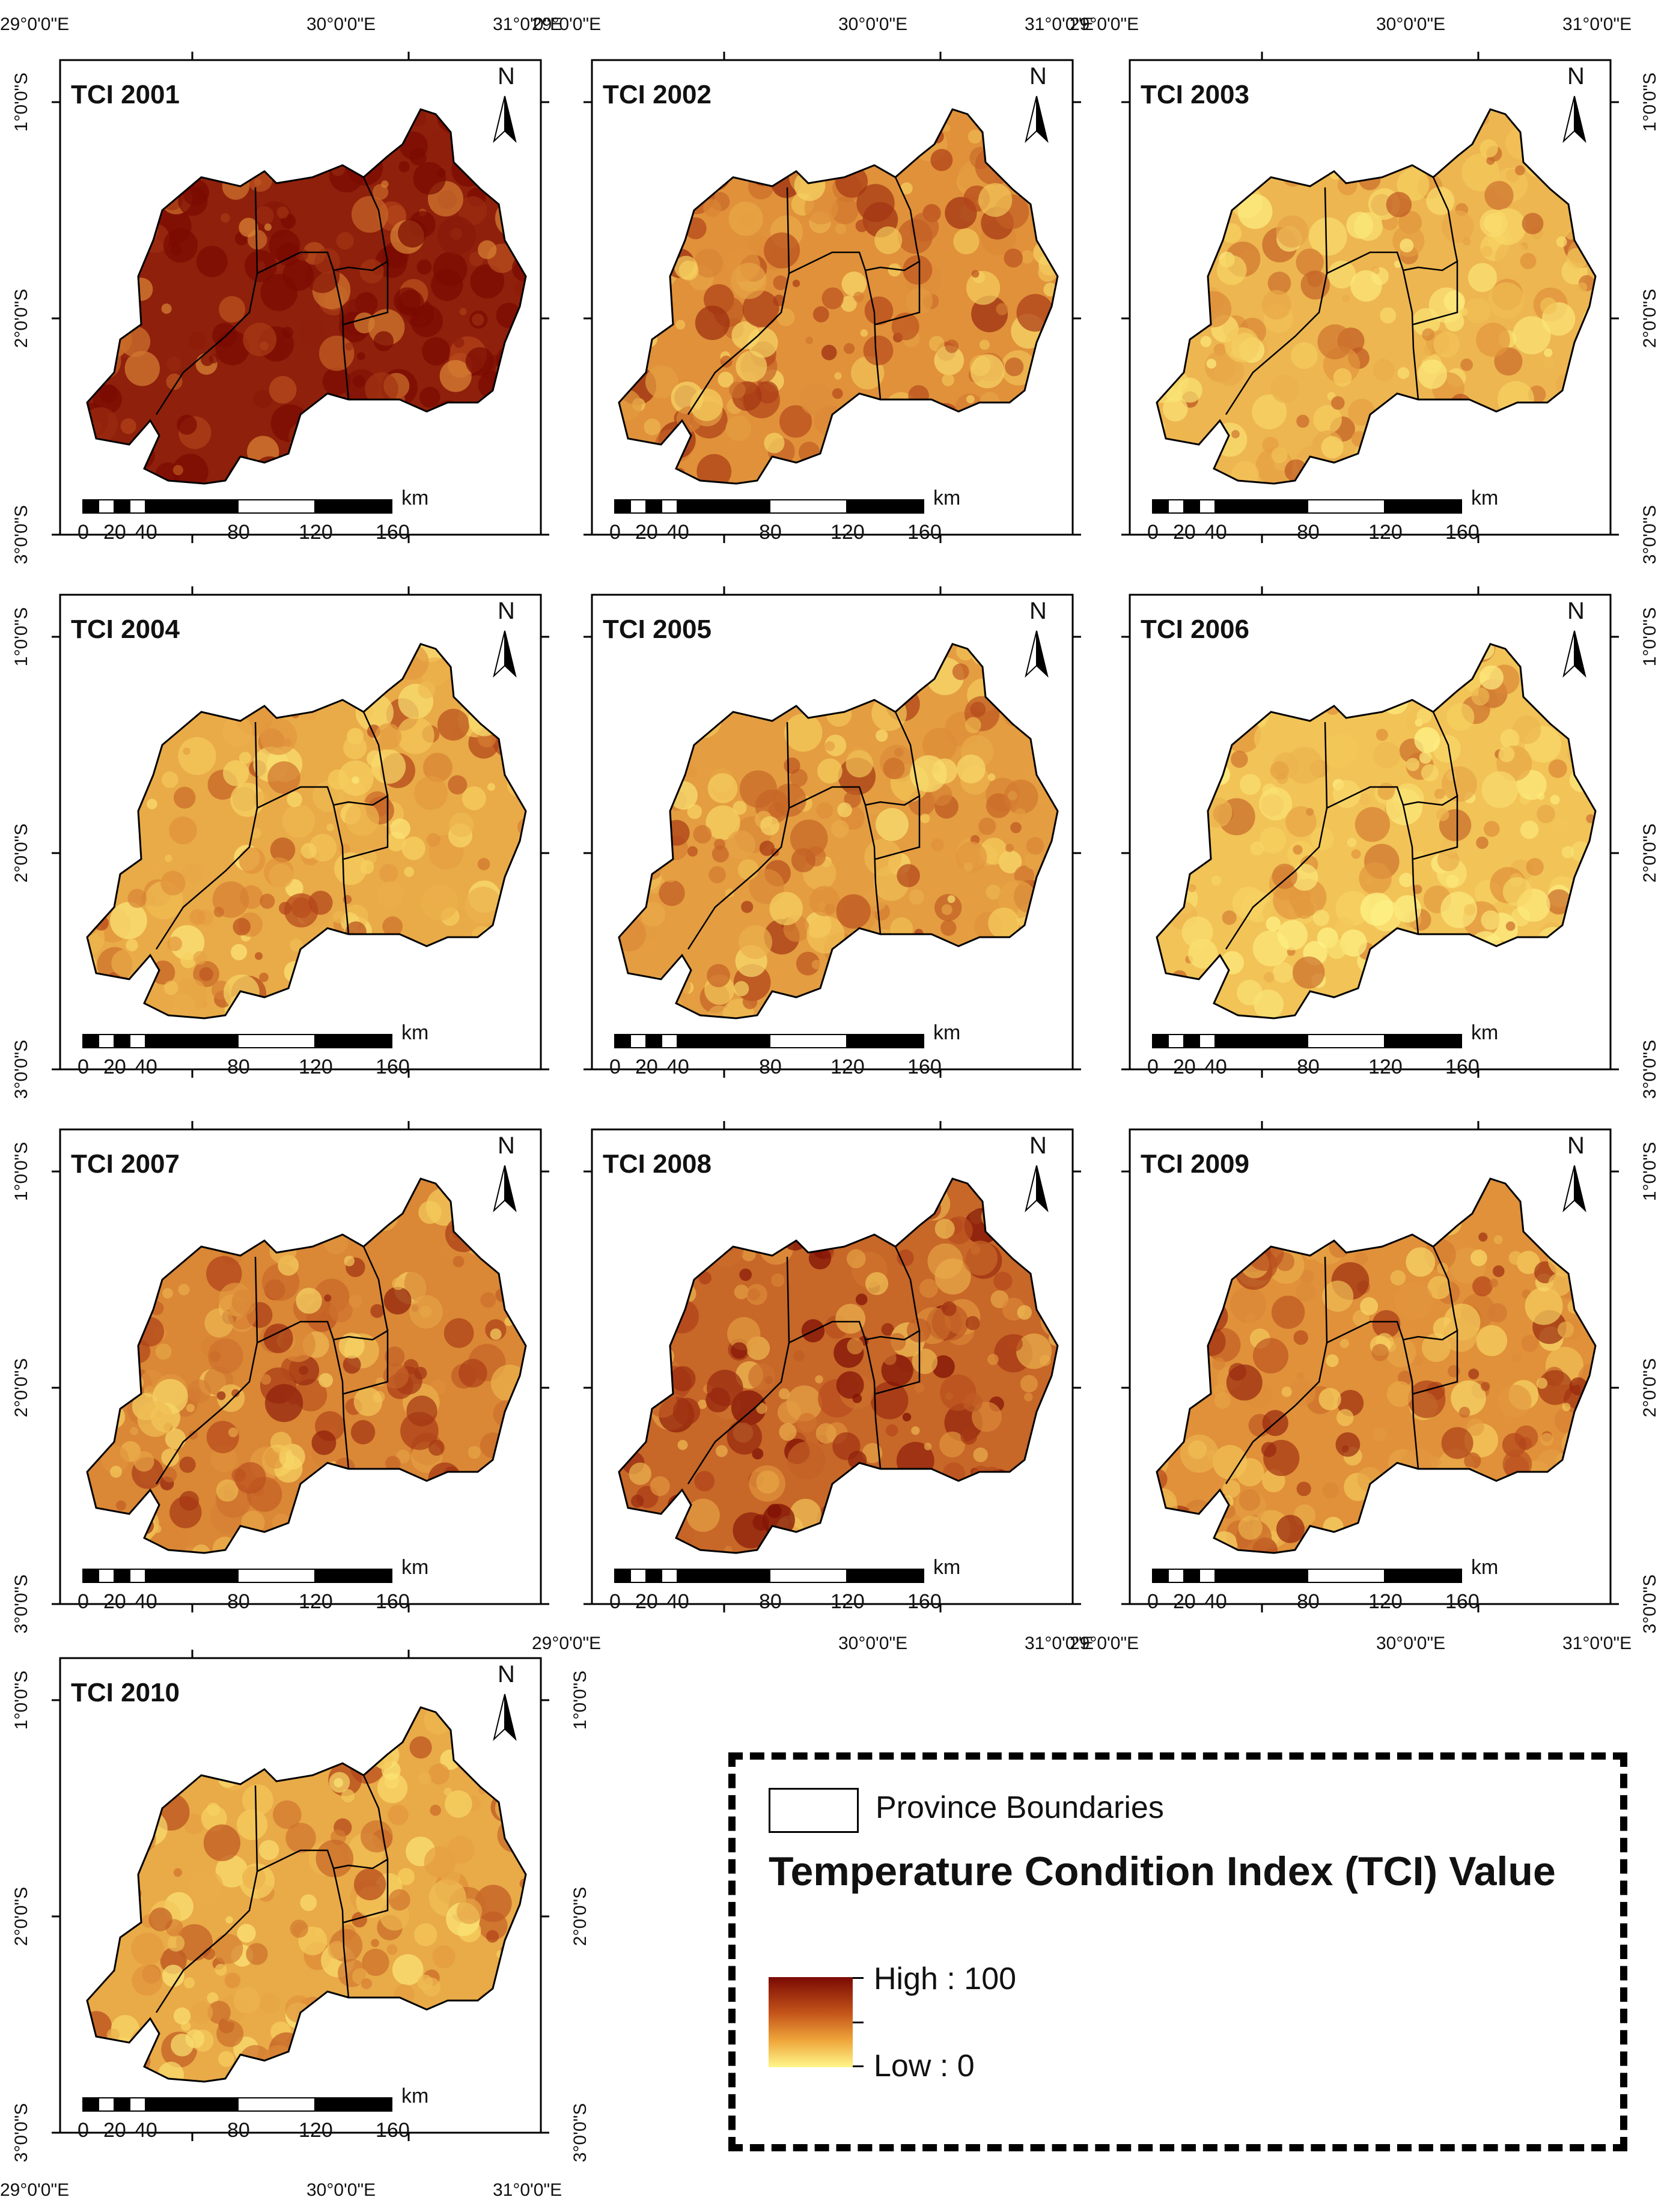  I want to click on legend-low-label: Low : 0, so click(924, 2066).